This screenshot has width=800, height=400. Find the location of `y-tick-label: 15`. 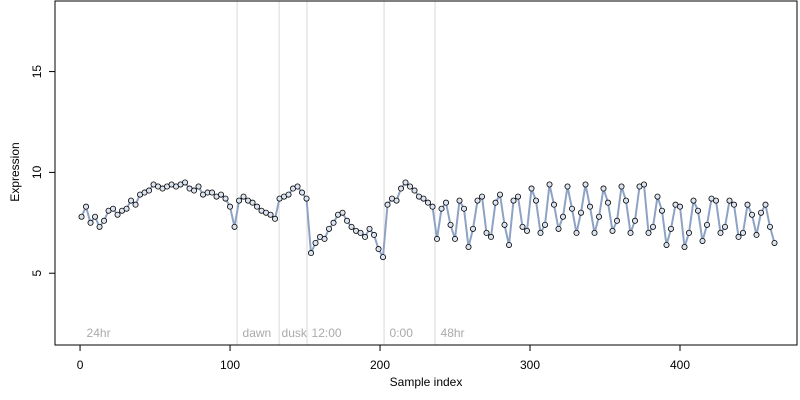

y-tick-label: 15 is located at coordinates (37, 72).